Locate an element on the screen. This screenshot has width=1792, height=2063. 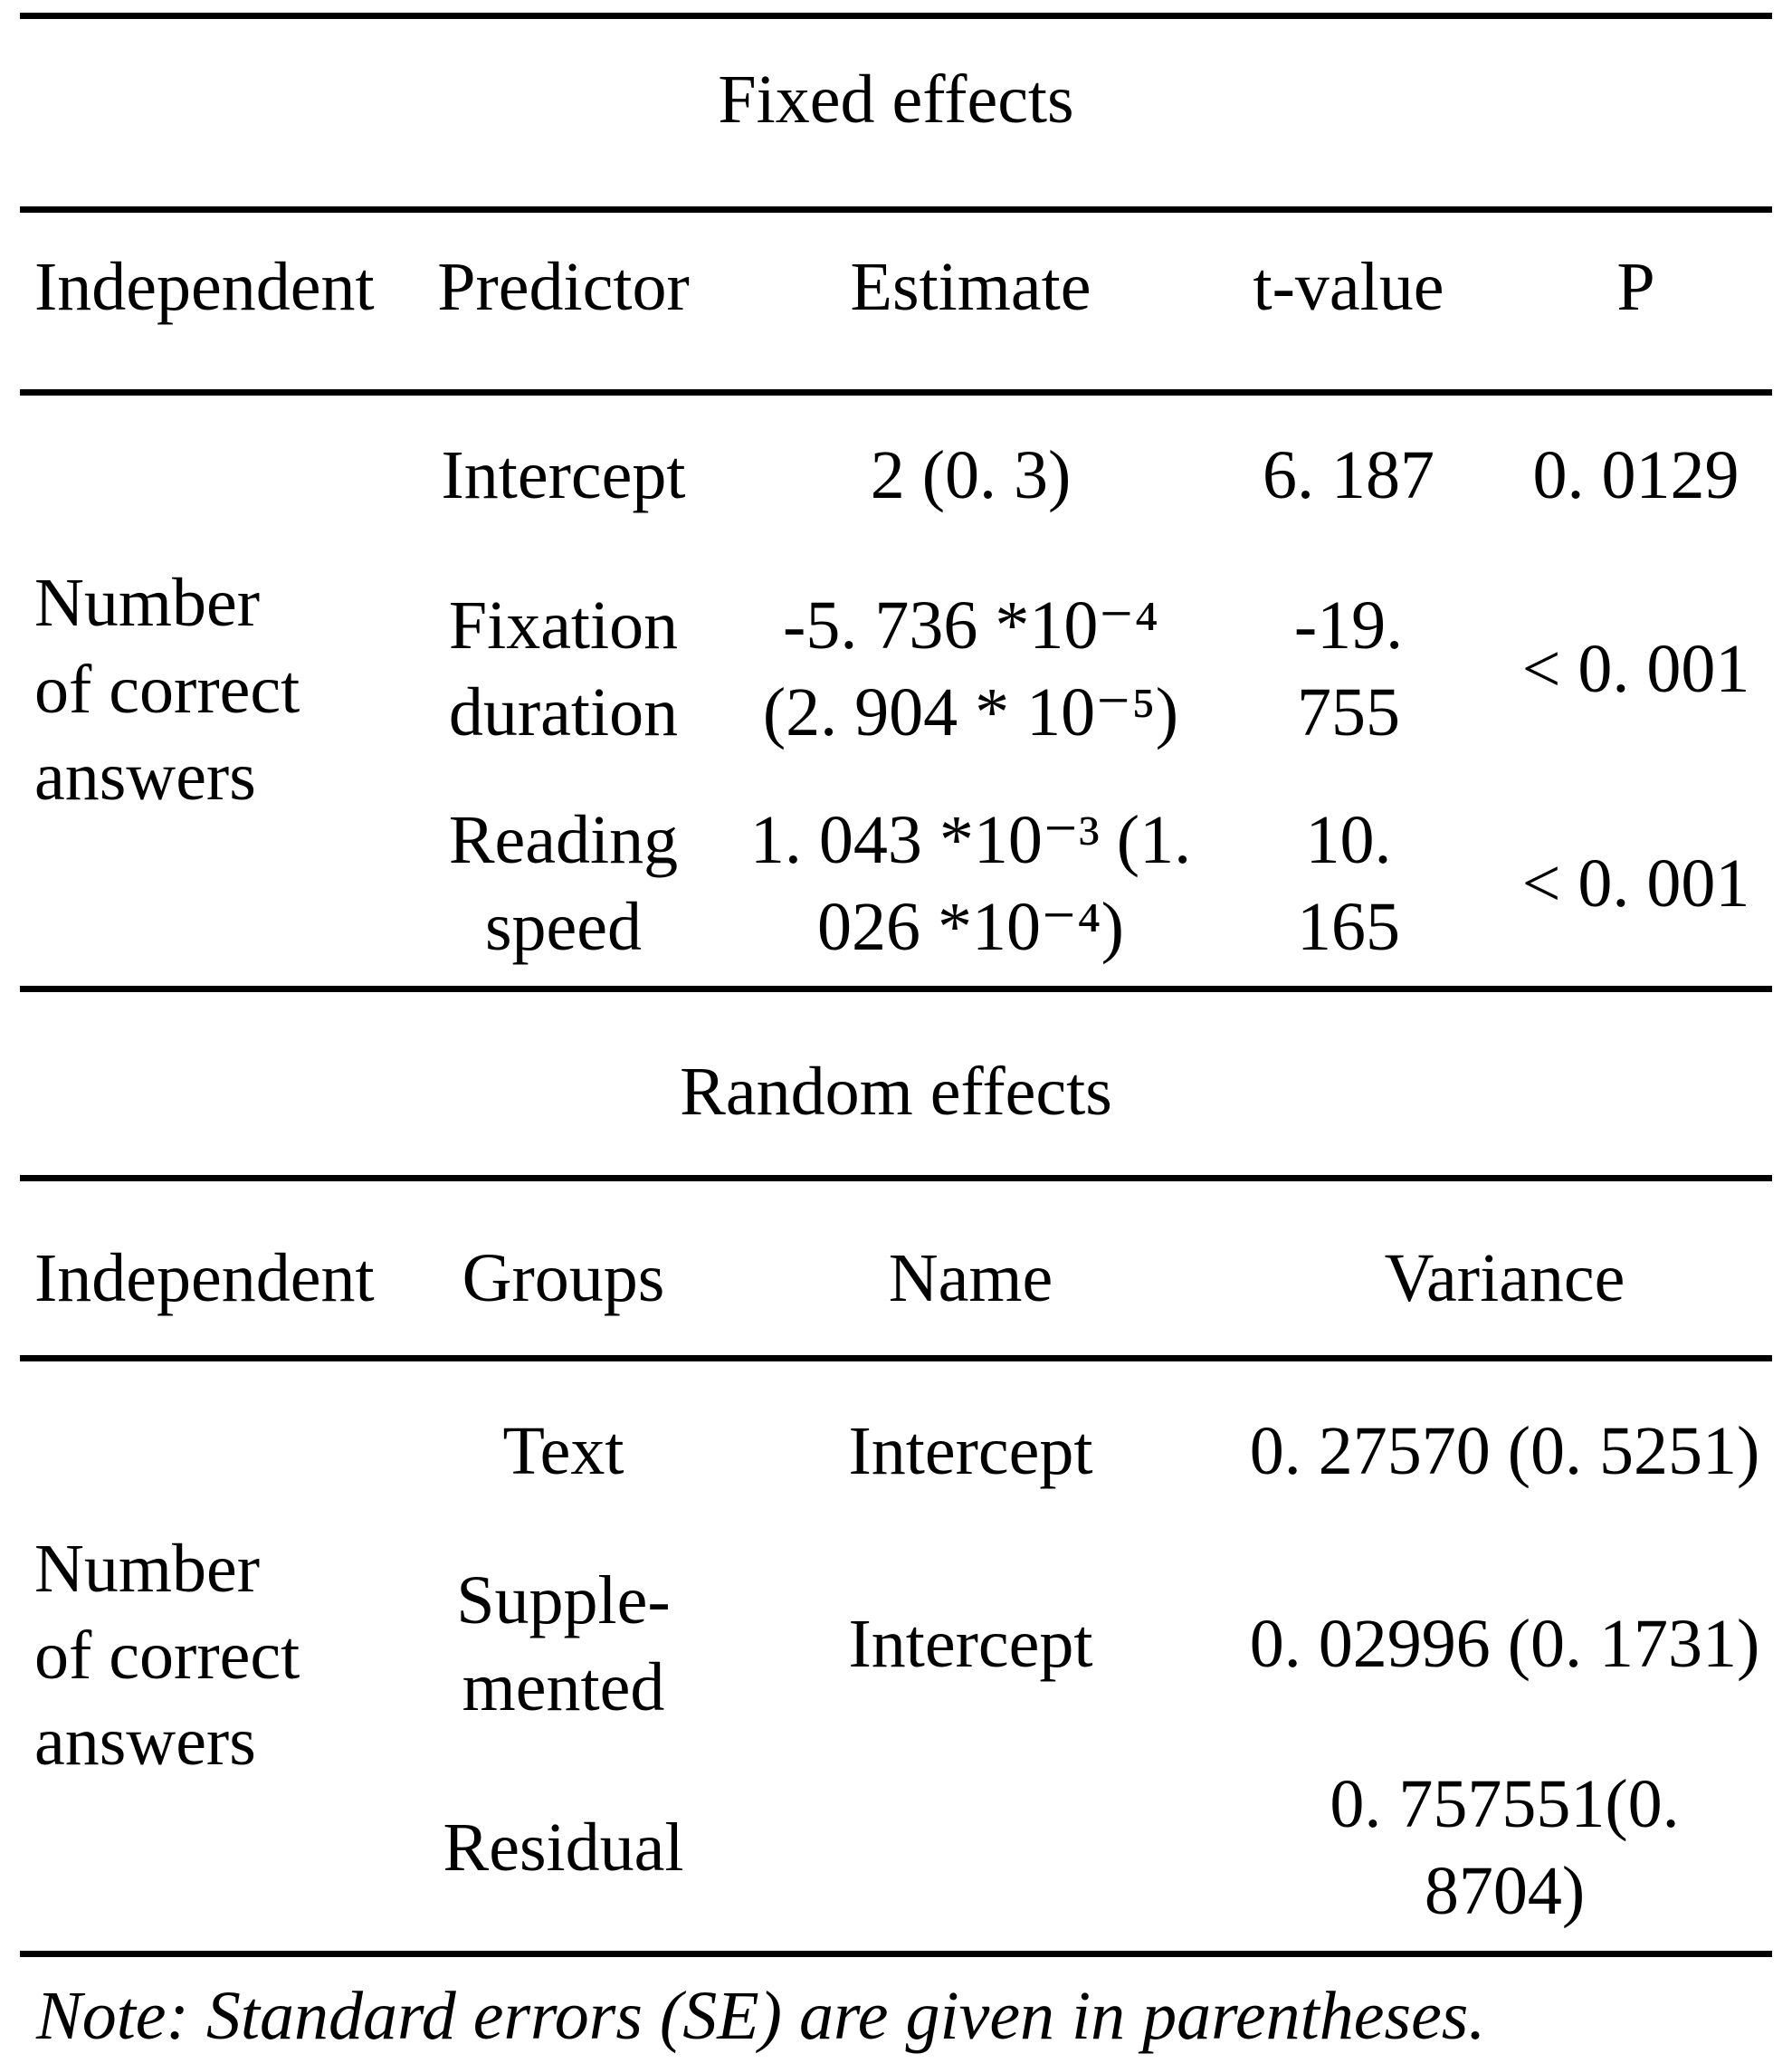
top-rule is located at coordinates (896, 16).